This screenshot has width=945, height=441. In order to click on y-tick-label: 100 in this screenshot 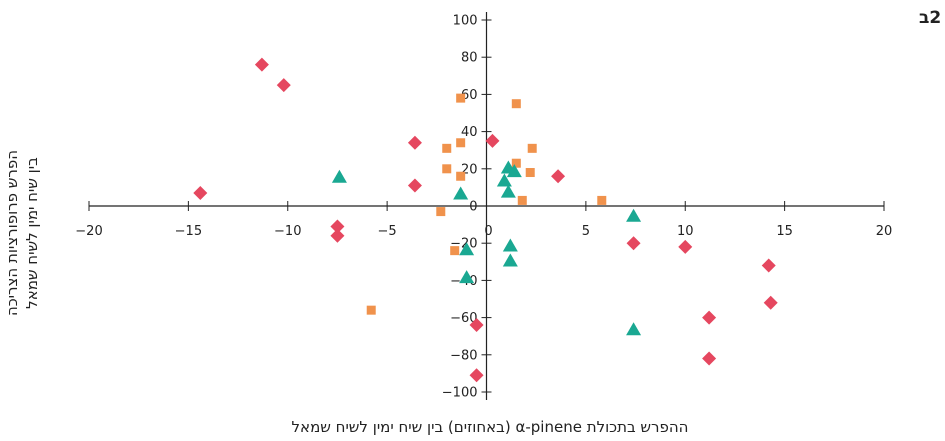, I will do `click(465, 21)`.